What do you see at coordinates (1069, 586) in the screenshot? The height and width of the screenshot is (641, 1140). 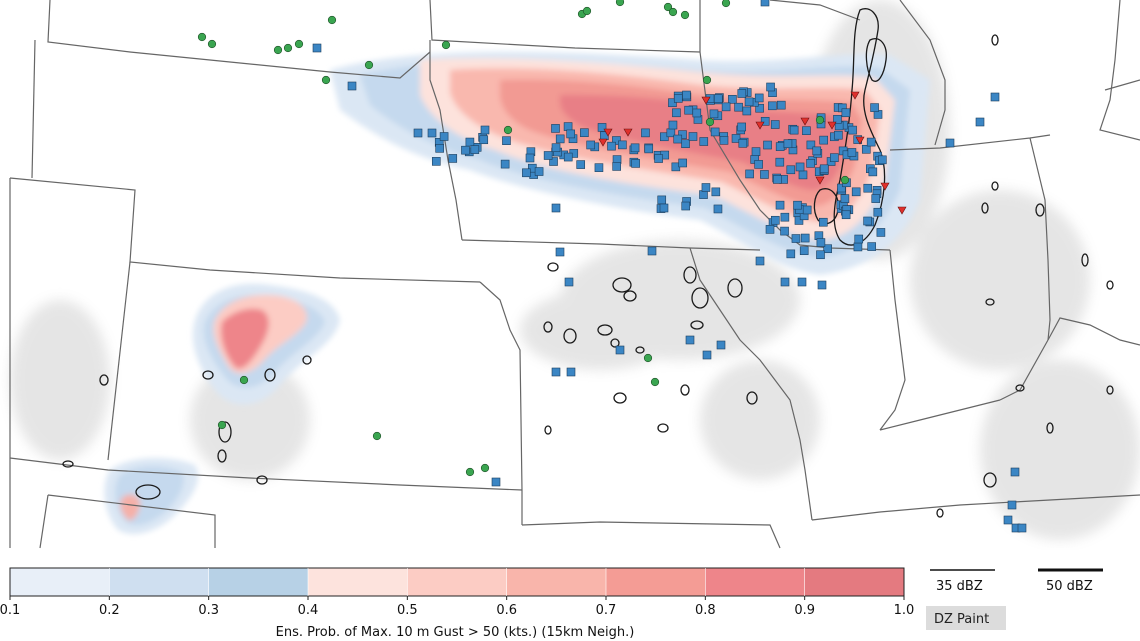 I see `legend-50dbz-label: 50 dBZ` at bounding box center [1069, 586].